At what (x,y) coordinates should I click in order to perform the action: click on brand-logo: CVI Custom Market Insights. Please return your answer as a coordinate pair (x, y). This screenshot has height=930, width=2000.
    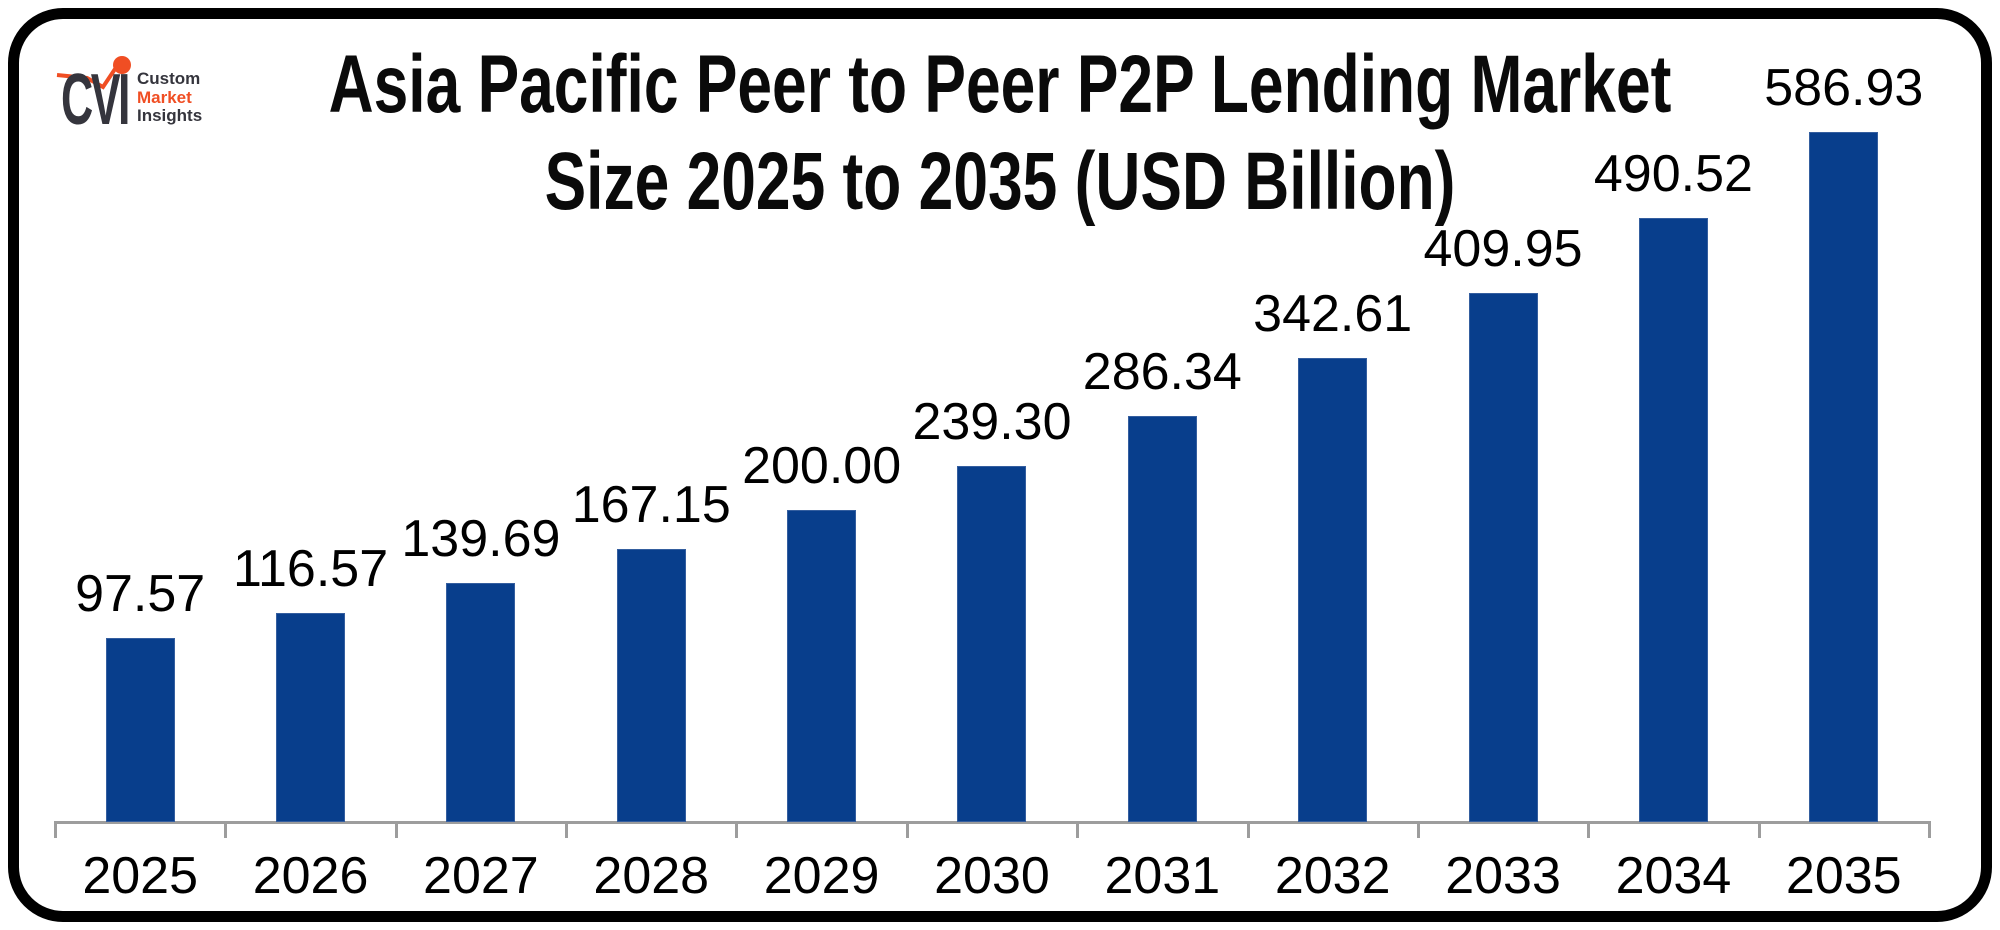
    Looking at the image, I should click on (175, 101).